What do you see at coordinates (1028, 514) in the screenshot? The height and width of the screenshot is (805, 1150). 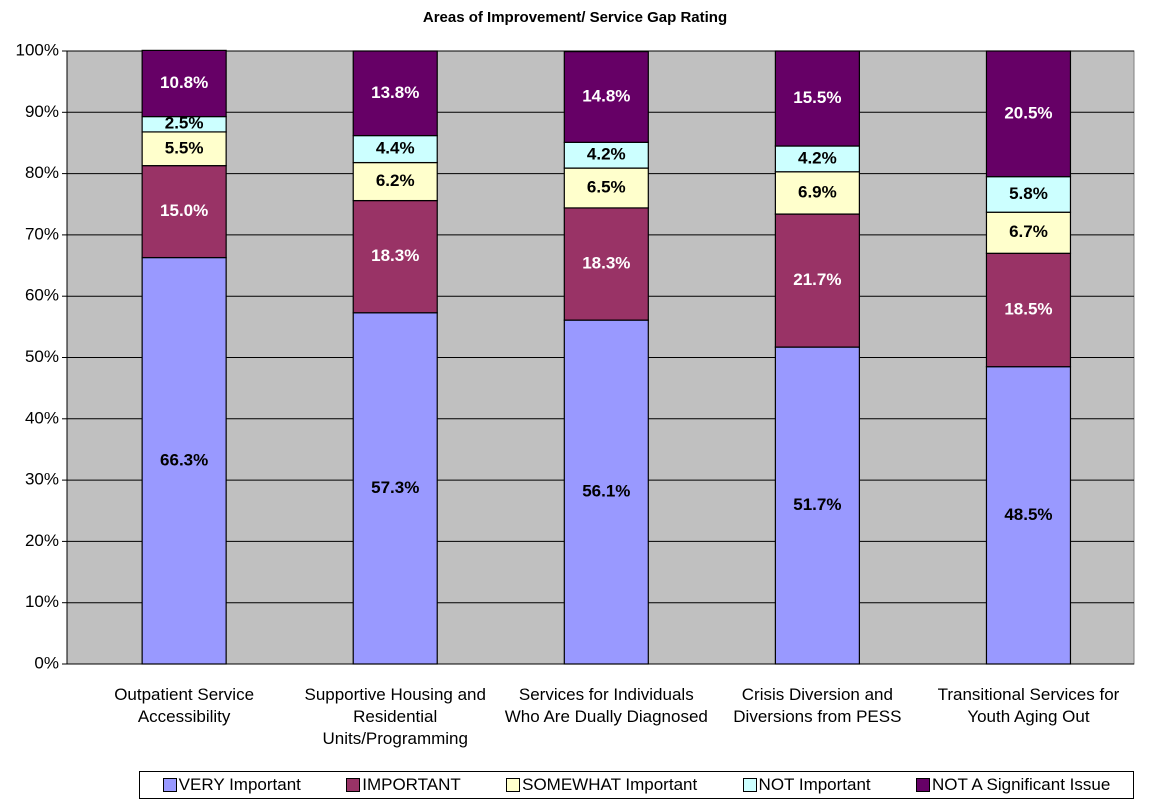 I see `data-label: 48.5%` at bounding box center [1028, 514].